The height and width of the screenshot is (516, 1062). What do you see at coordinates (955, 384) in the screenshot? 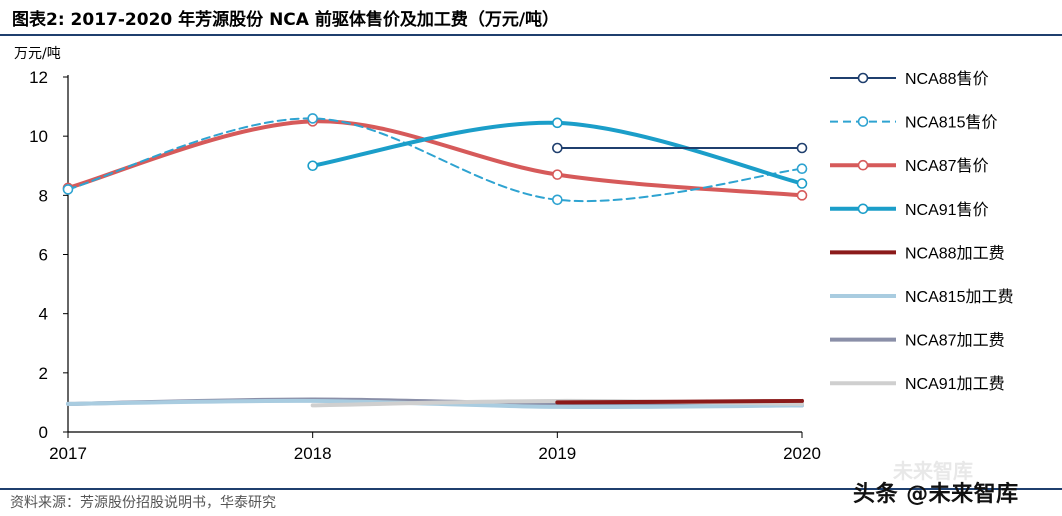
I see `legend-label: NCA91加工费` at bounding box center [955, 384].